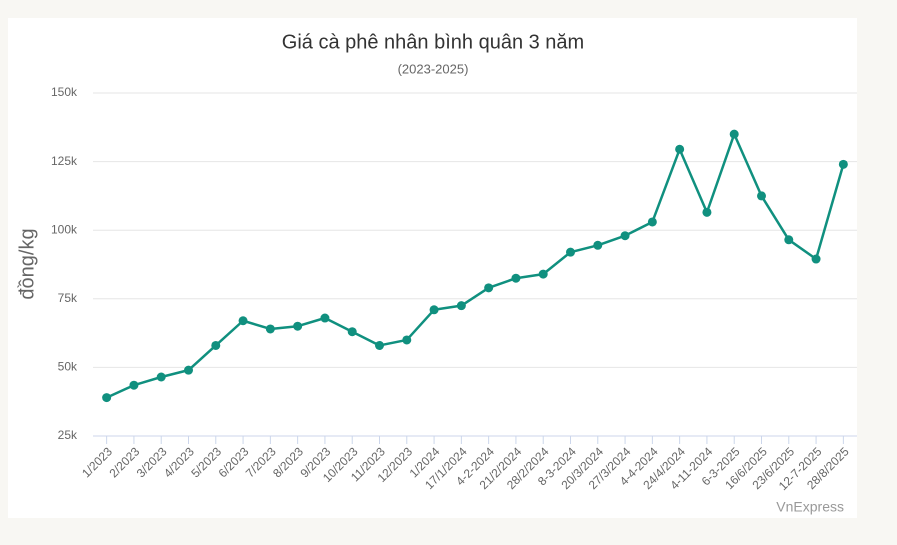 The width and height of the screenshot is (897, 545). I want to click on y-tick-label: 75k, so click(68, 298).